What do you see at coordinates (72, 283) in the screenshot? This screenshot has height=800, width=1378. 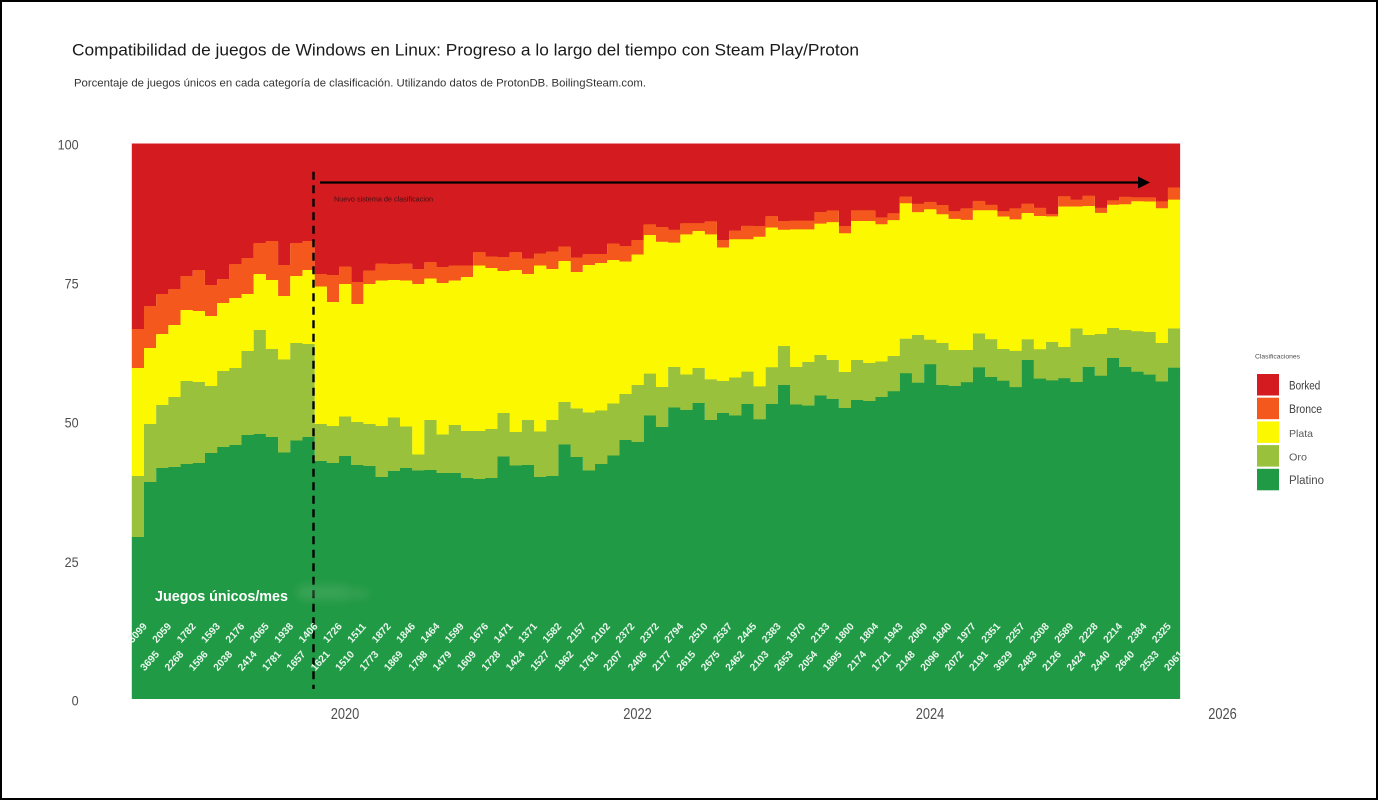 I see `svg-text: 75` at bounding box center [72, 283].